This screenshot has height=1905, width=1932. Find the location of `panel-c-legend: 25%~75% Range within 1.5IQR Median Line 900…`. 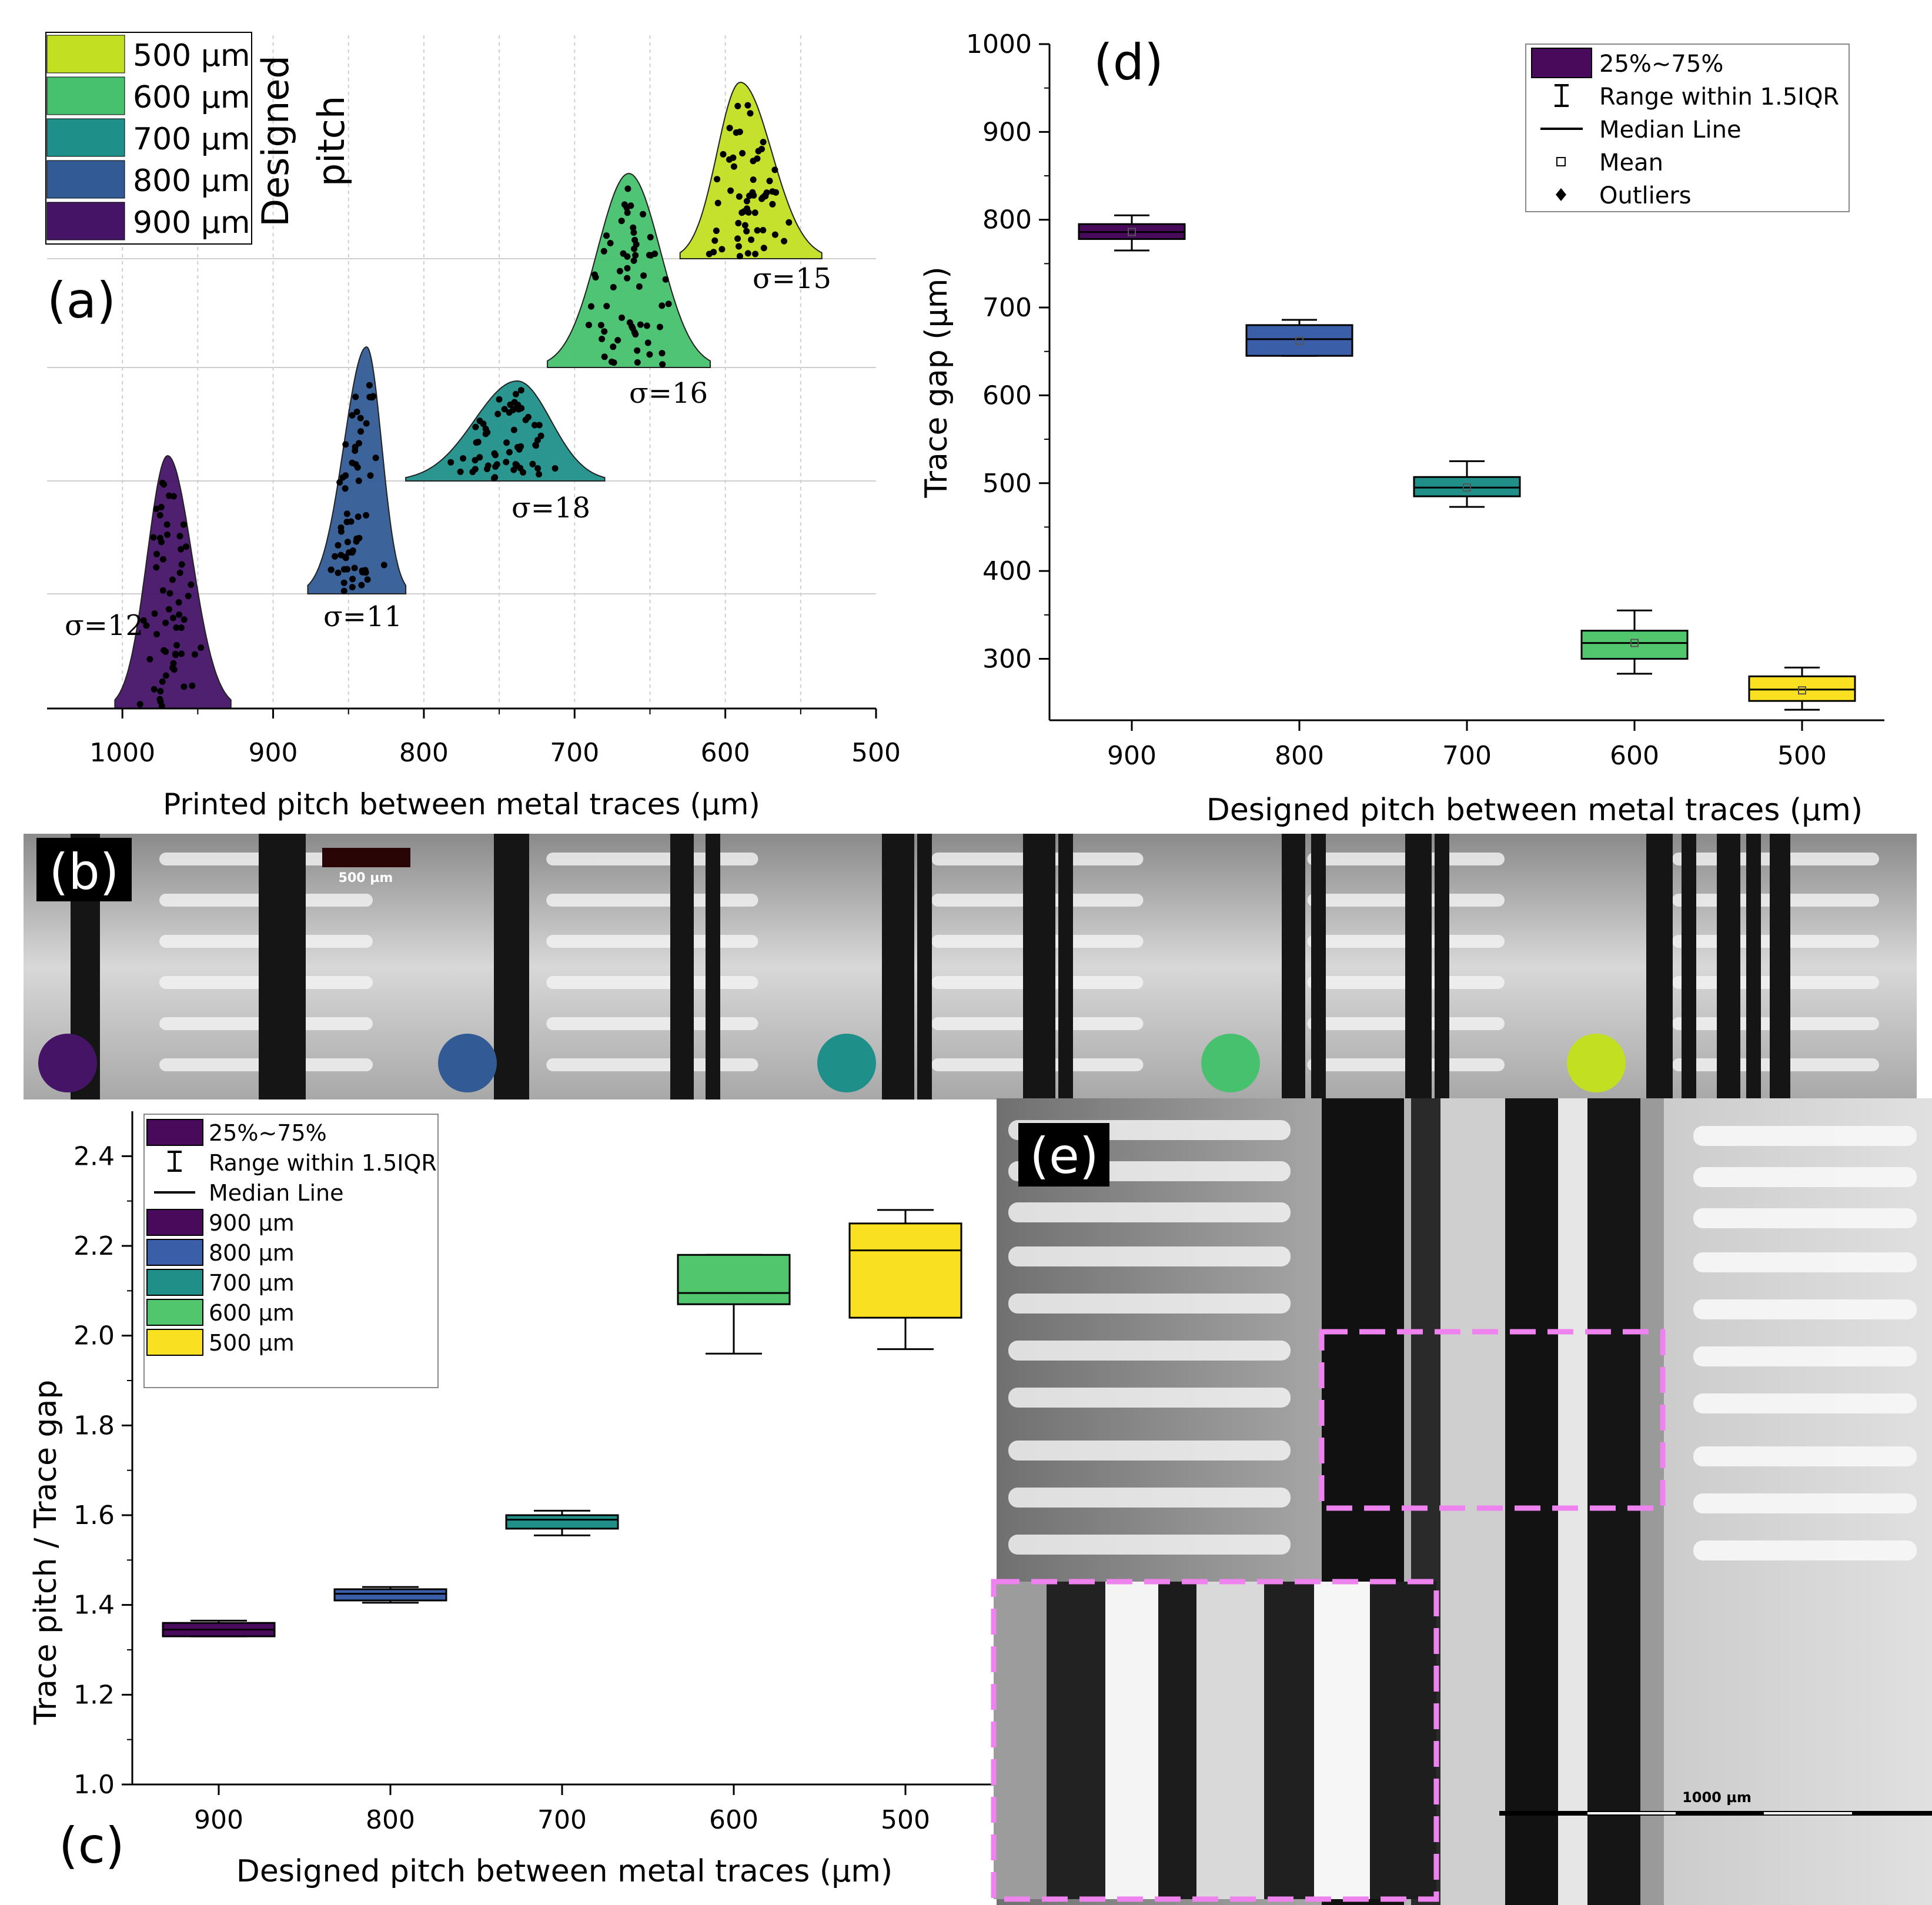

panel-c-legend: 25%~75% Range within 1.5IQR Median Line 900… is located at coordinates (291, 1251).